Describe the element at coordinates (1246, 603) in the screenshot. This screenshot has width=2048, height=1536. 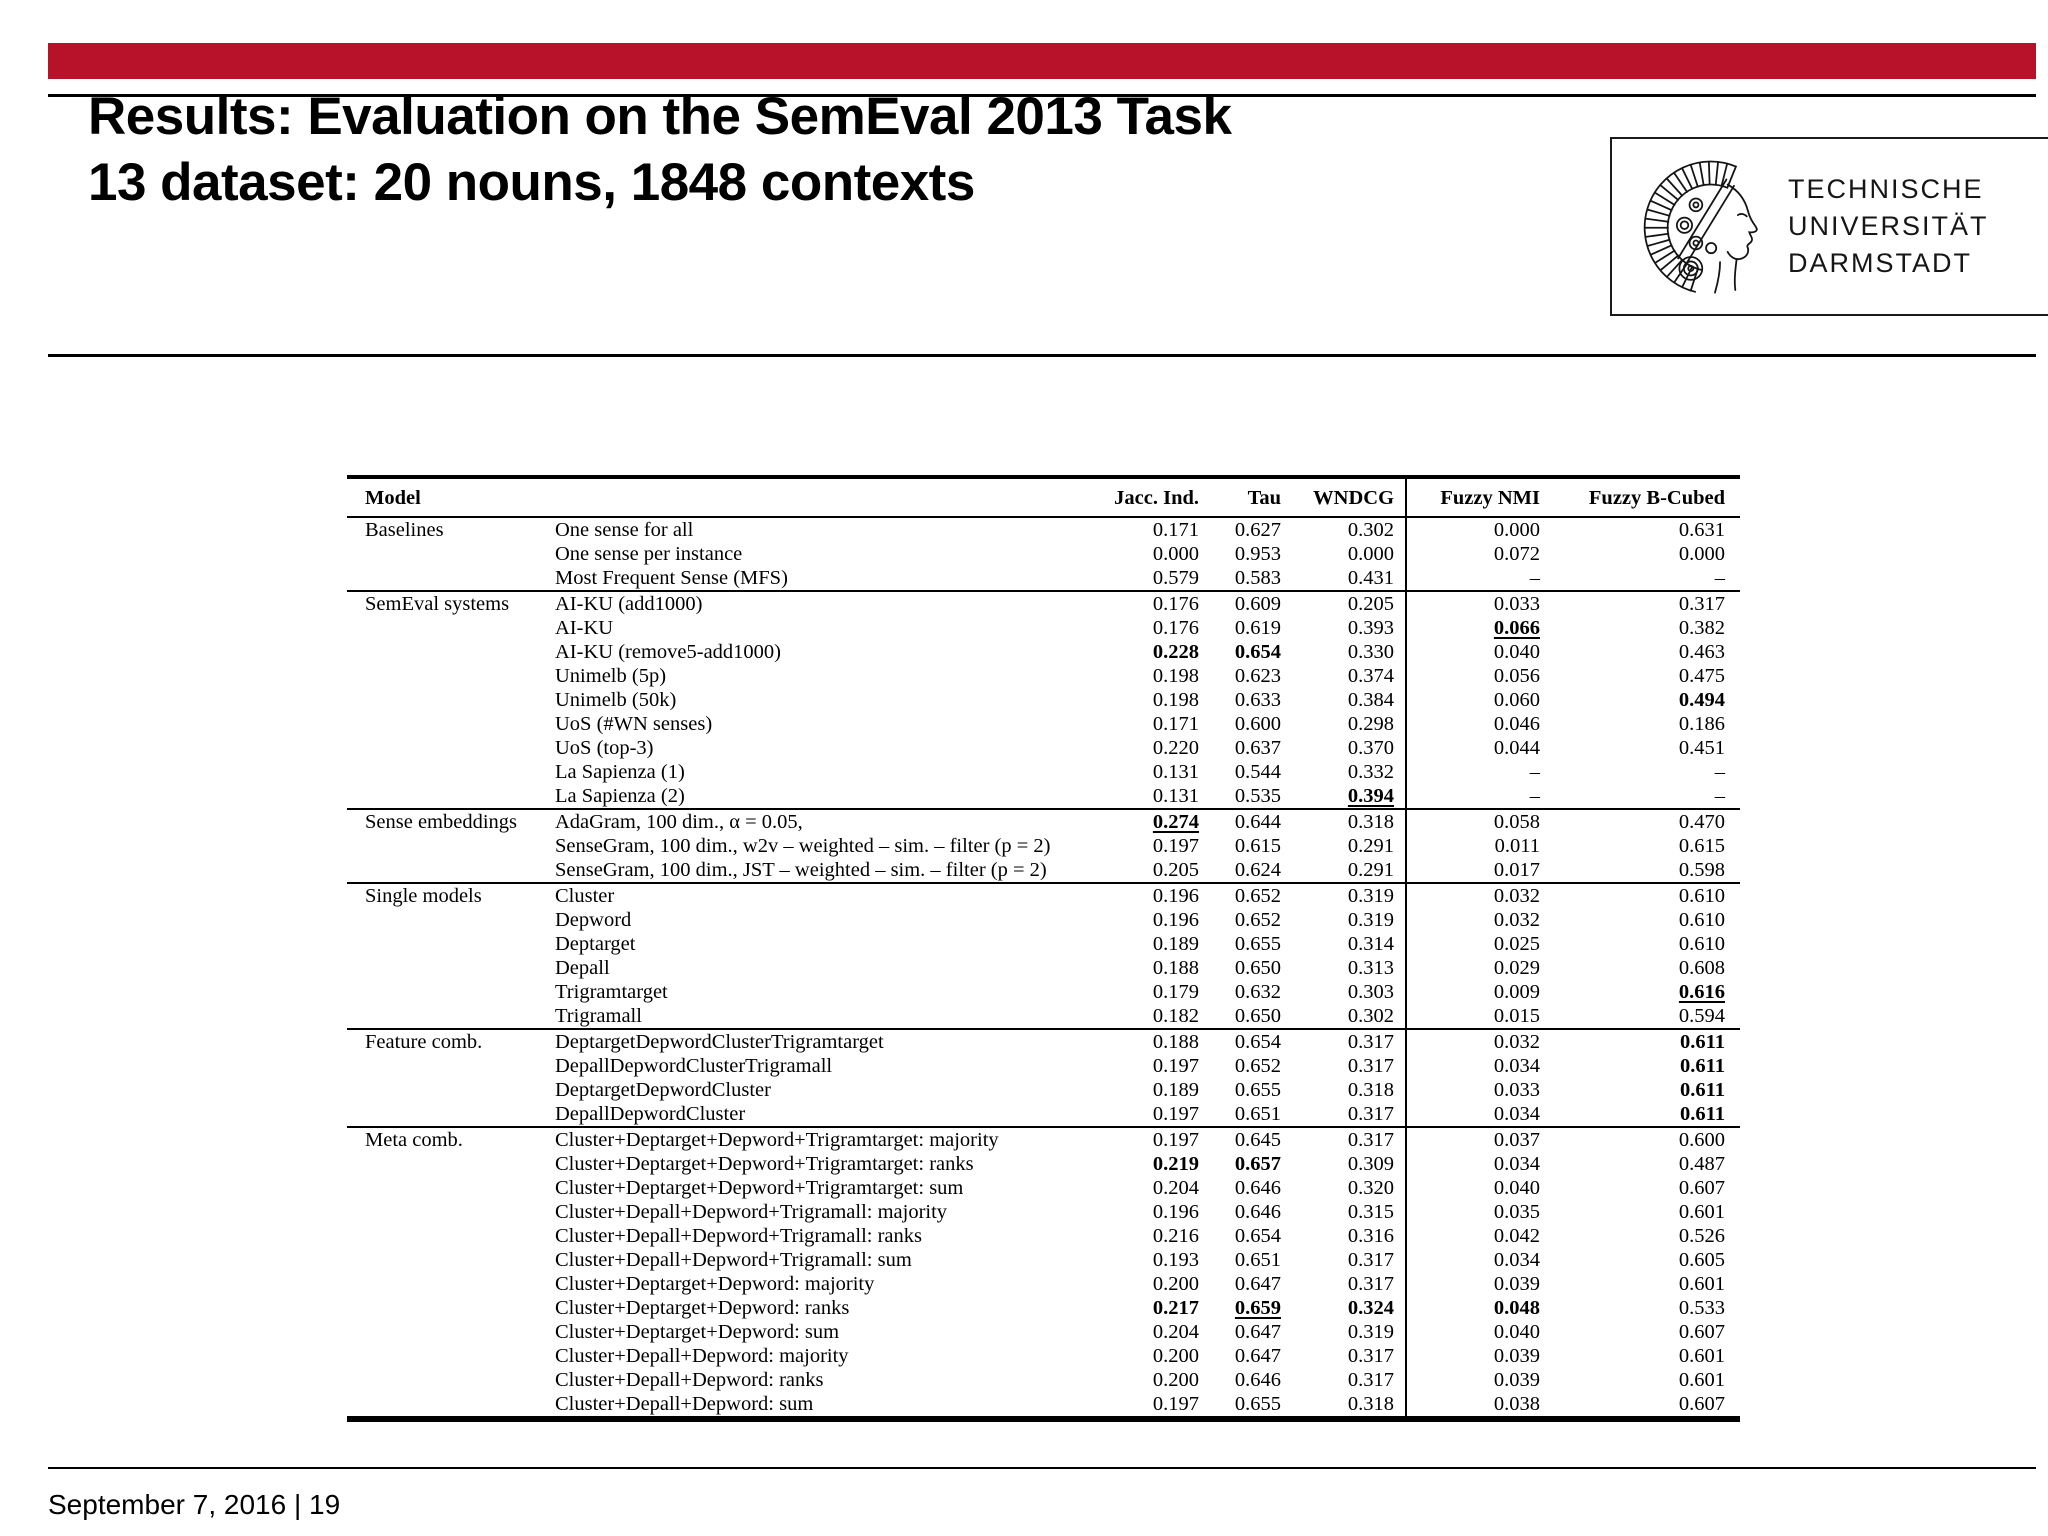
I see `metric-cell-tau: 0.609` at that location.